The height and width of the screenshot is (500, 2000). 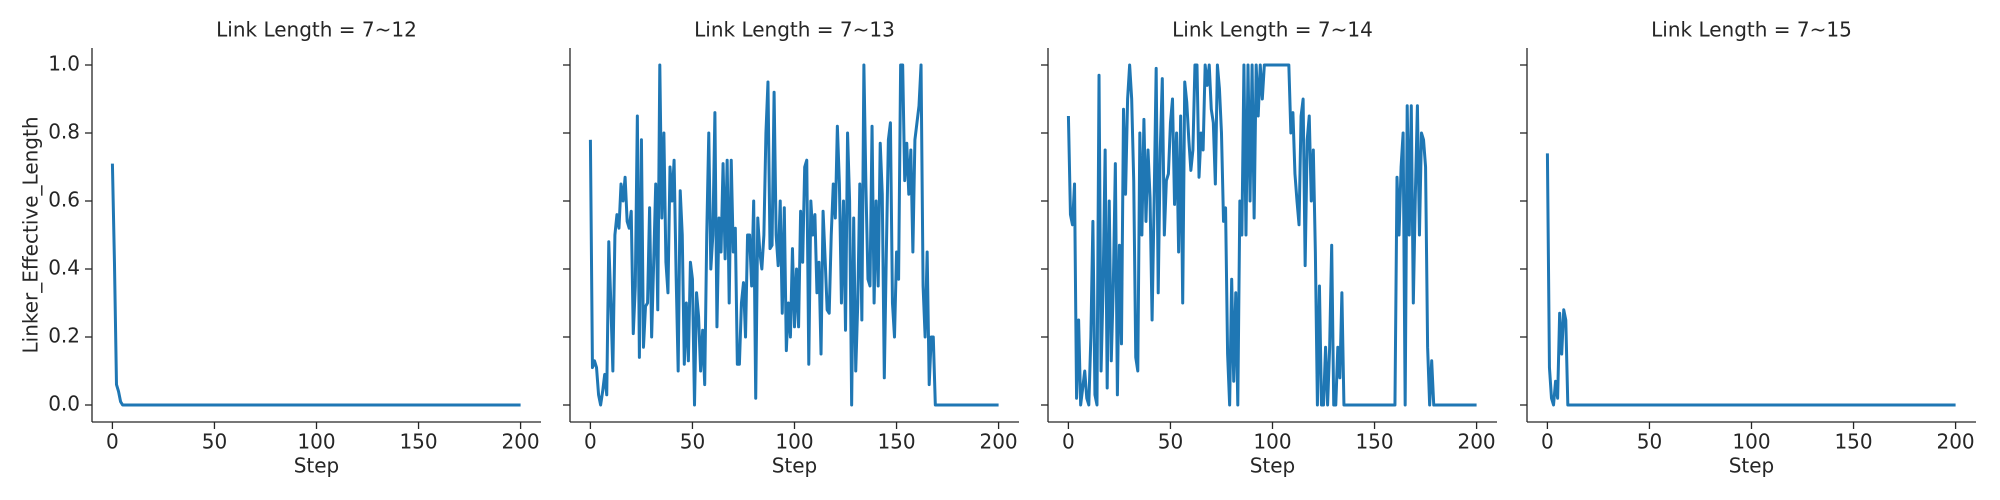 I want to click on panel-title: Link Length = 7~12, so click(x=316, y=30).